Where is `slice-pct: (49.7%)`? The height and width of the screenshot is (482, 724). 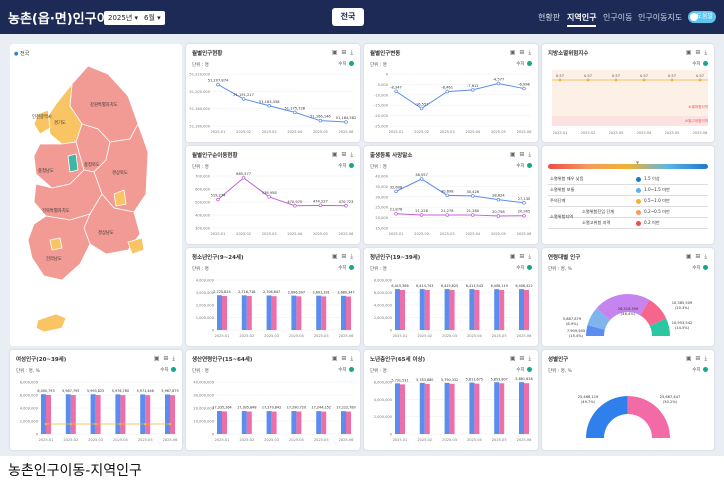
slice-pct: (49.7%) is located at coordinates (588, 402).